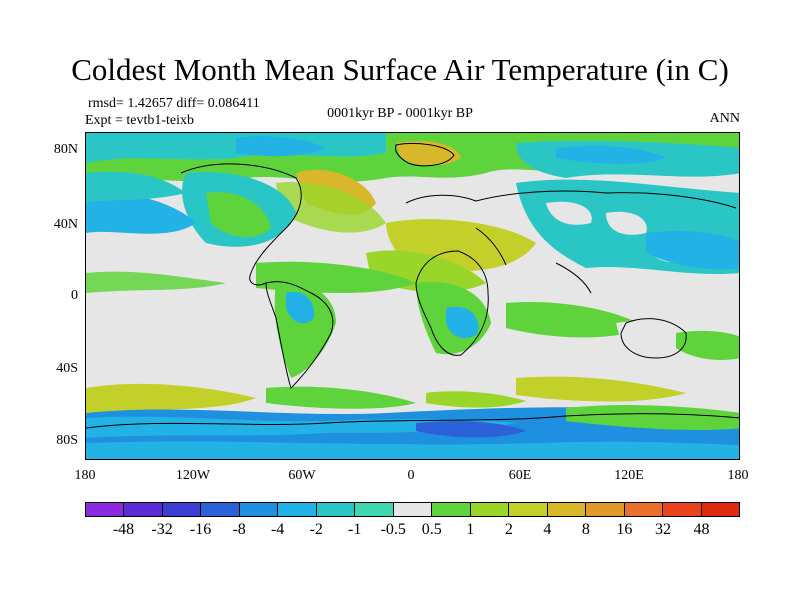 The width and height of the screenshot is (800, 600). What do you see at coordinates (462, 322) in the screenshot?
I see `africa-teal` at bounding box center [462, 322].